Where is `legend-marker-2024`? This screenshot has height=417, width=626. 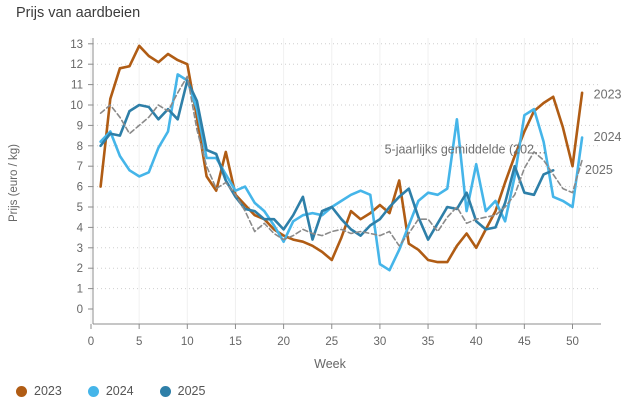 legend-marker-2024 is located at coordinates (93, 391).